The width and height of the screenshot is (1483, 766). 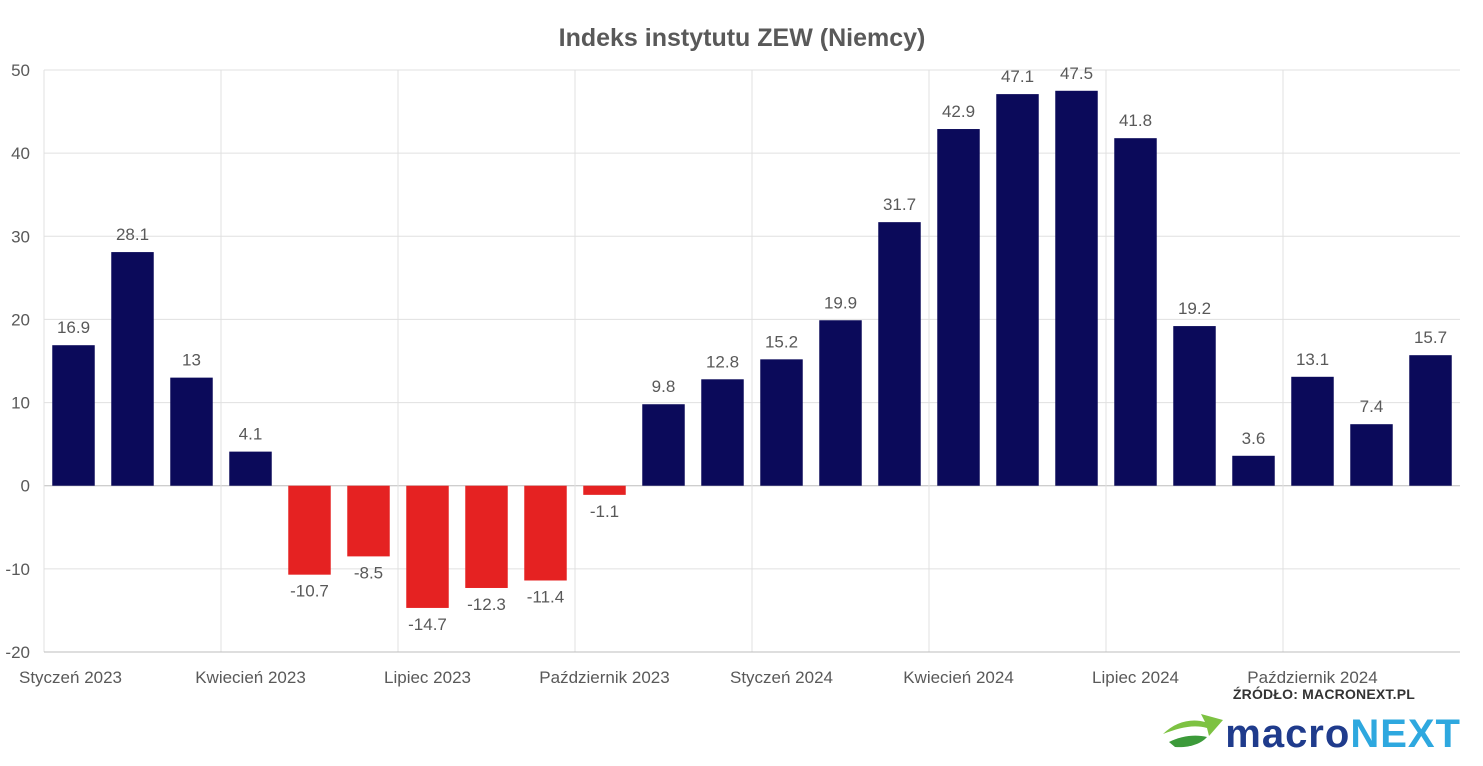 I want to click on data-label: 19.9, so click(x=840, y=302).